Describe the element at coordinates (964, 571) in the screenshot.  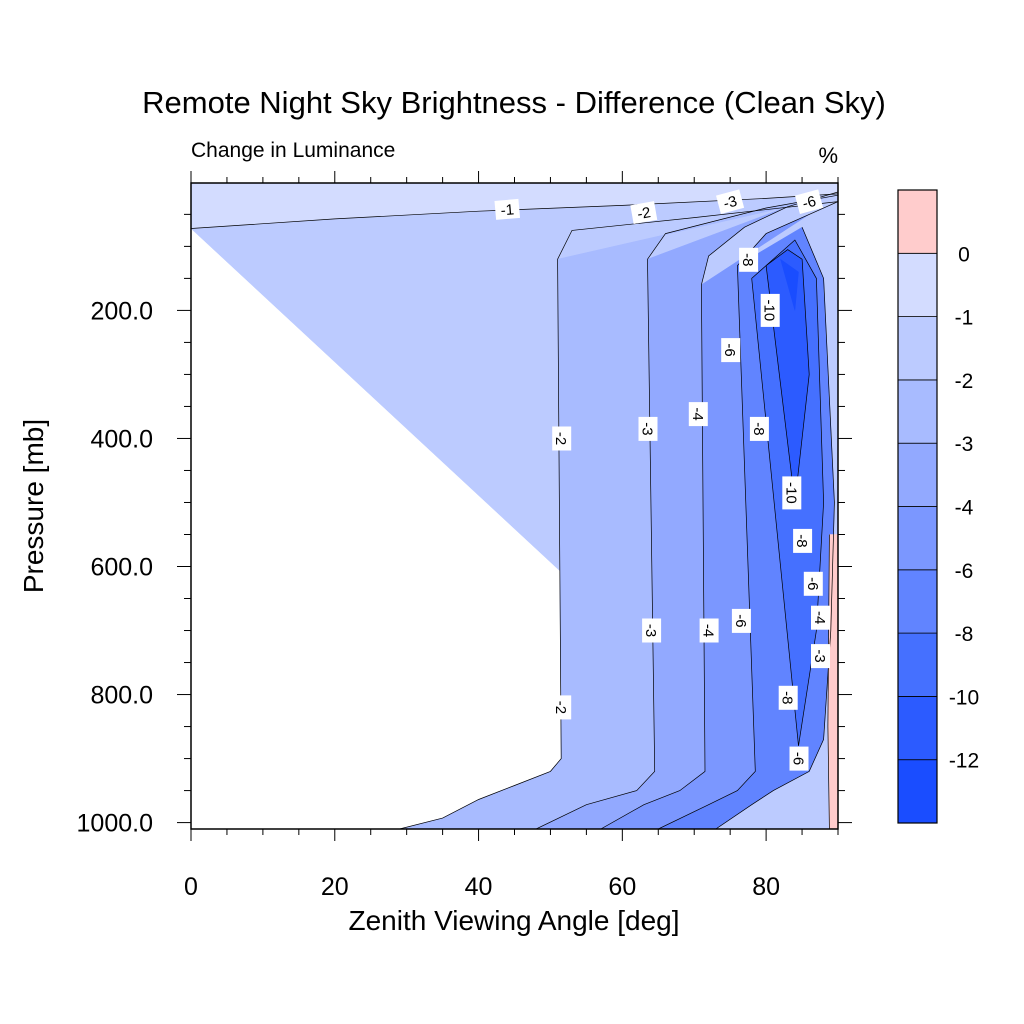
I see `colorbar-tick-label: -6` at that location.